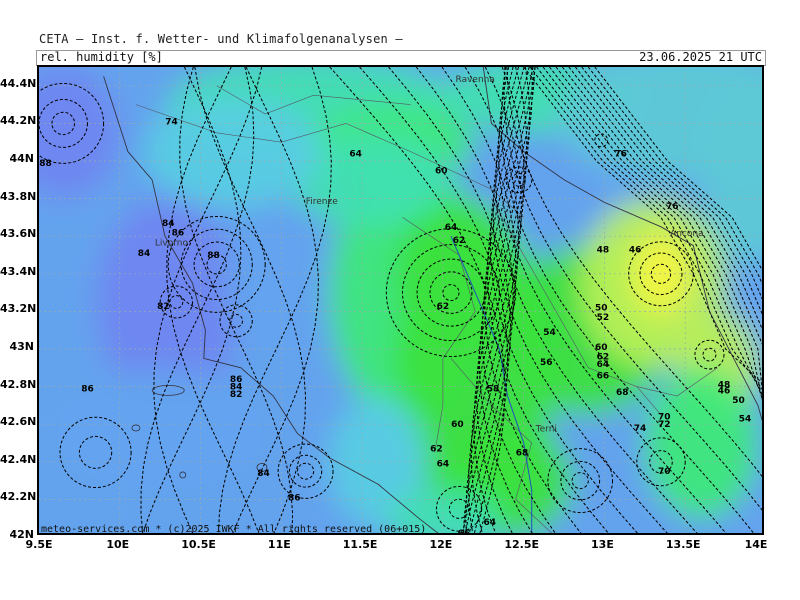 Image resolution: width=800 pixels, height=600 pixels. Describe the element at coordinates (687, 234) in the screenshot. I see `city-label: Ancona` at that location.